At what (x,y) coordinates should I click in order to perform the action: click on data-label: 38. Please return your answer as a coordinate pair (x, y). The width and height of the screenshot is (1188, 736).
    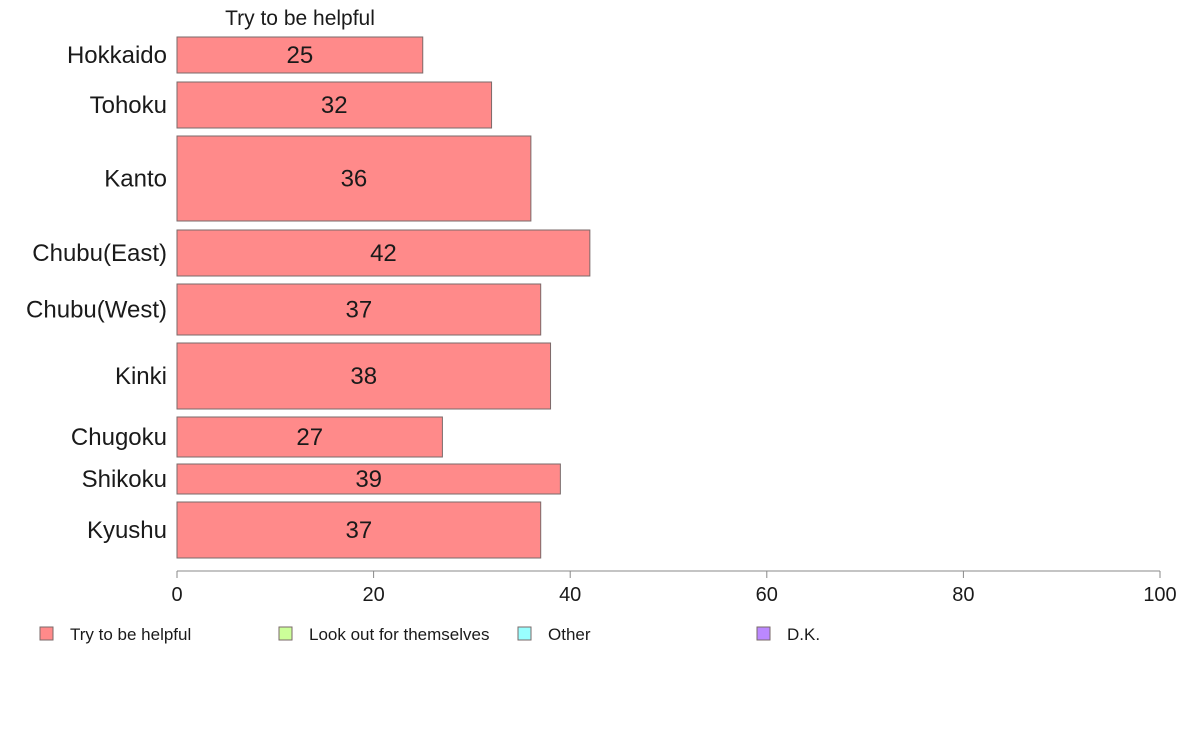
    Looking at the image, I should click on (363, 376).